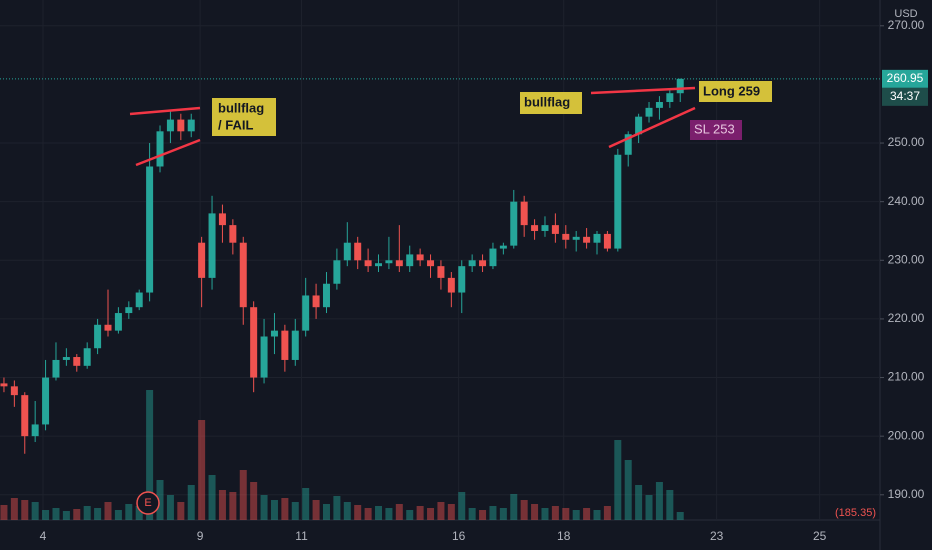 The image size is (932, 550). What do you see at coordinates (200, 536) in the screenshot?
I see `x-tick-label: 9` at bounding box center [200, 536].